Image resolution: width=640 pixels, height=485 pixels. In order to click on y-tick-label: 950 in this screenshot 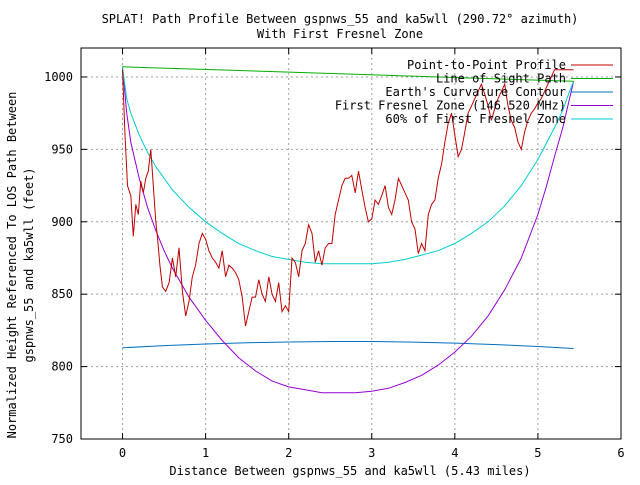, I will do `click(62, 149)`.